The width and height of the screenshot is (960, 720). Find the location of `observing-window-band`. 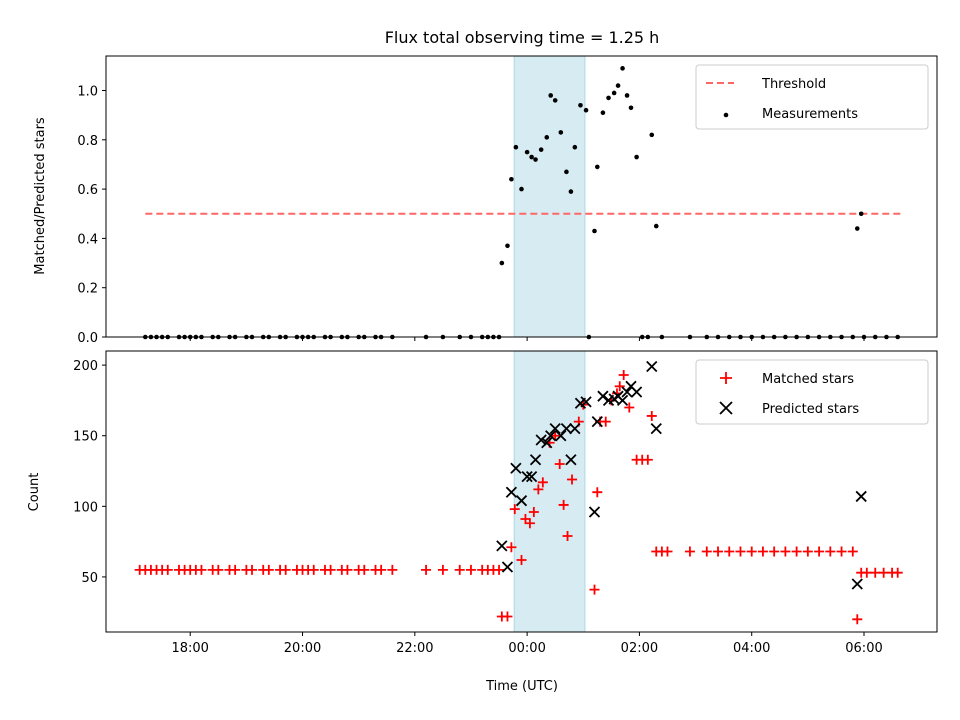

observing-window-band is located at coordinates (549, 491).